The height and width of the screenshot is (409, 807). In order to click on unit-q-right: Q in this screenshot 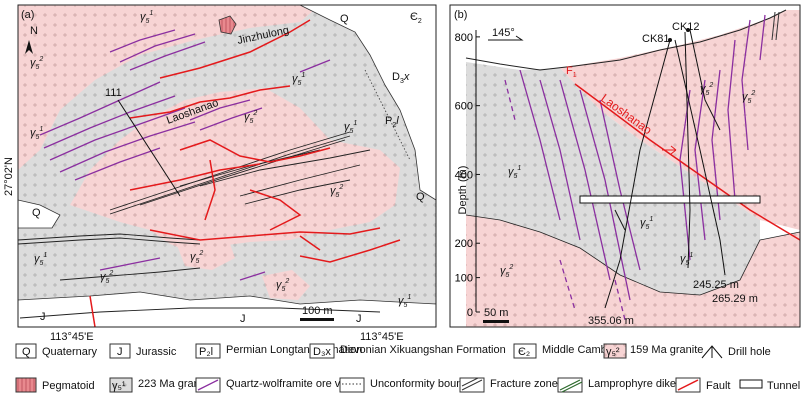, I will do `click(420, 197)`.